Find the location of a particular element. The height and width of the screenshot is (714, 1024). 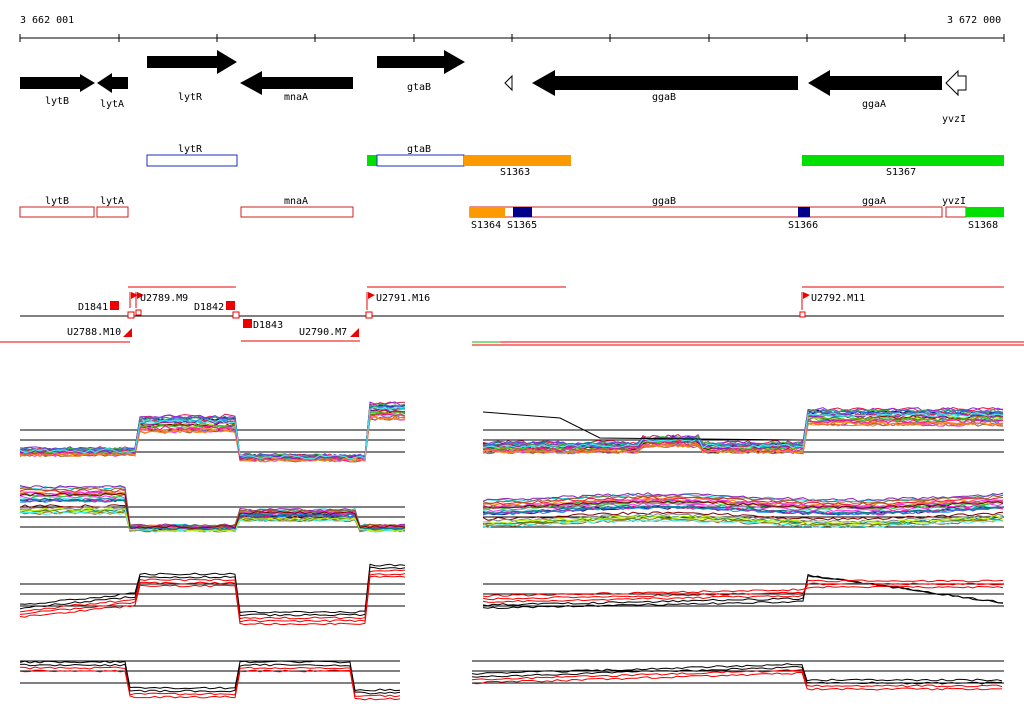

segment-S1366 is located at coordinates (804, 212).